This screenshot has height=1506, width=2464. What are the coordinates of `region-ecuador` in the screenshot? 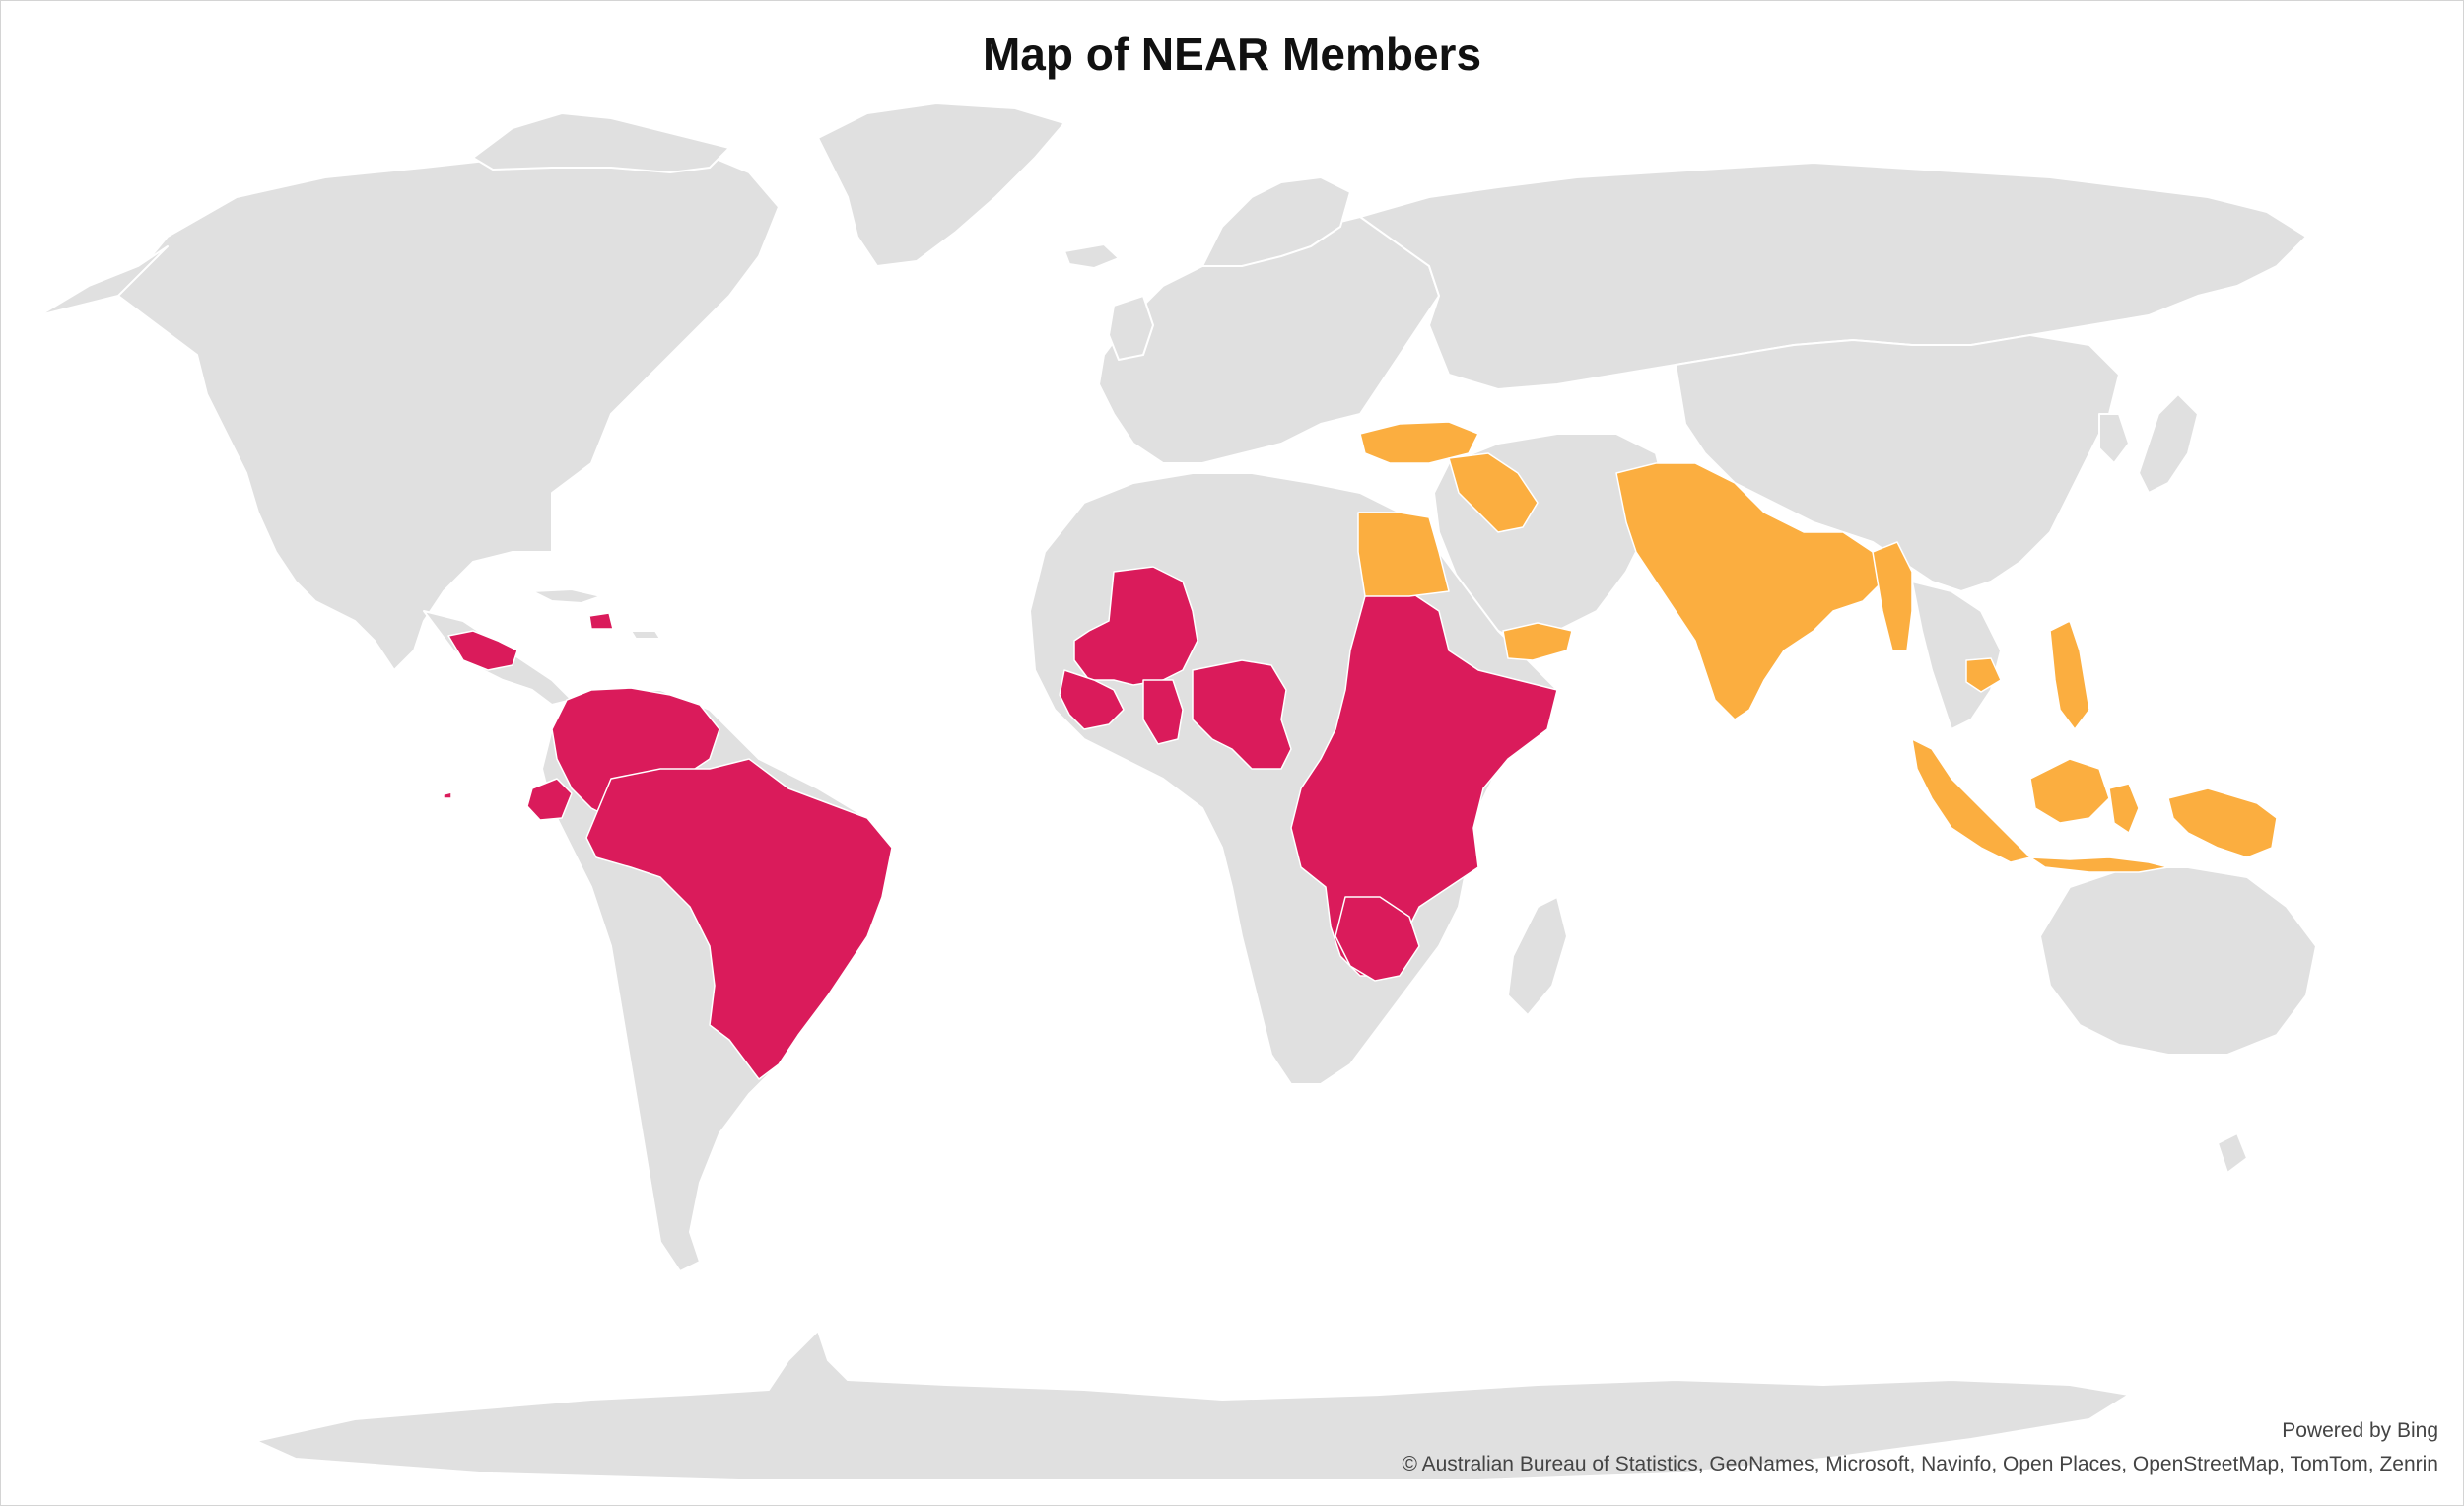 It's located at (549, 799).